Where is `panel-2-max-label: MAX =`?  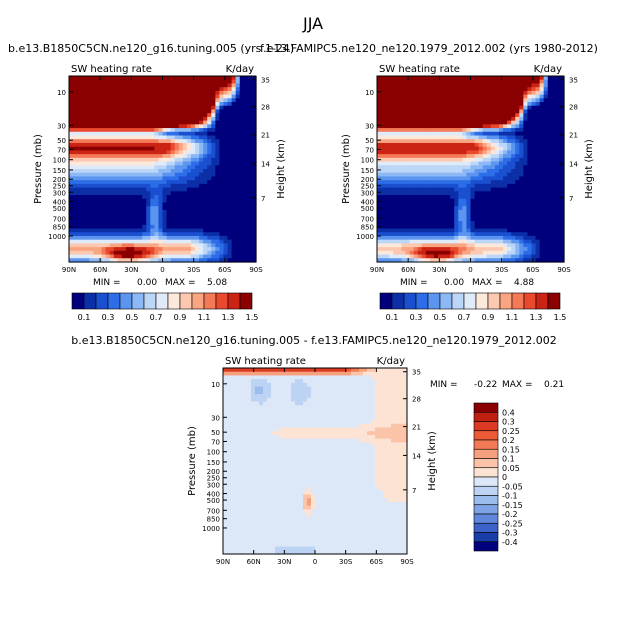 panel-2-max-label: MAX = is located at coordinates (487, 283).